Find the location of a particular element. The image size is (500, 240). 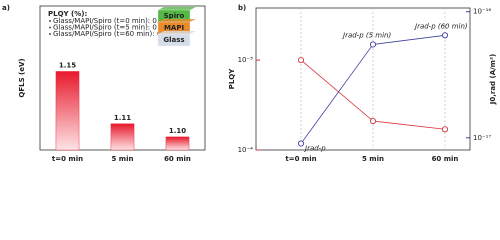

panel-label: a) is located at coordinates (6, 8).